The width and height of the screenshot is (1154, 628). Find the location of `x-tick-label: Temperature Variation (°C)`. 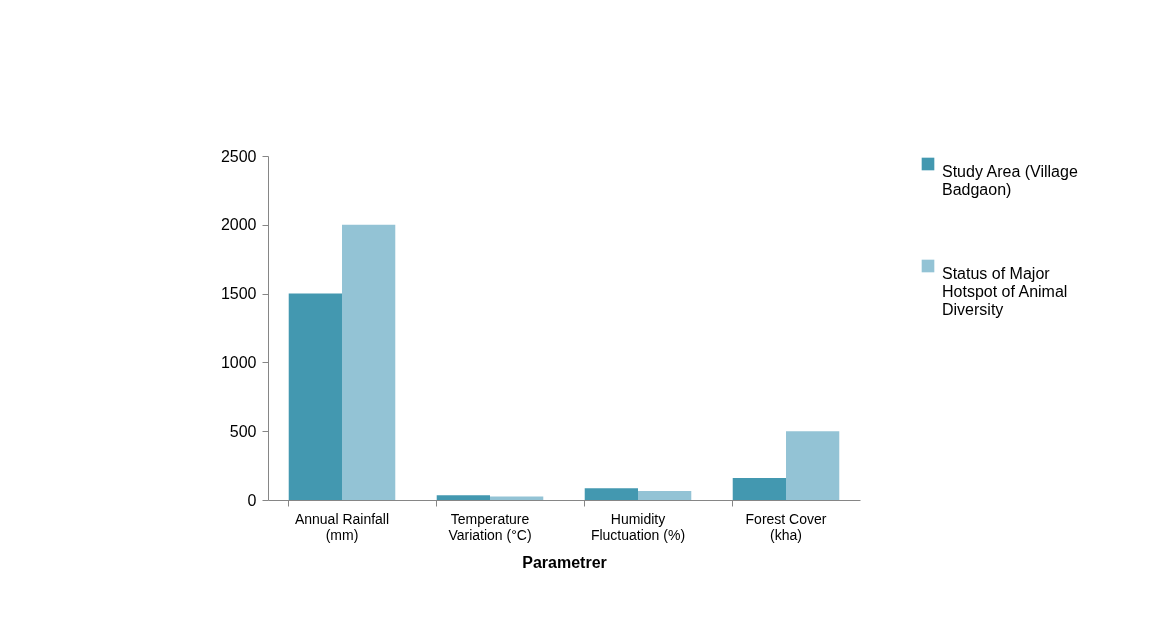

x-tick-label: Temperature Variation (°C) is located at coordinates (490, 526).